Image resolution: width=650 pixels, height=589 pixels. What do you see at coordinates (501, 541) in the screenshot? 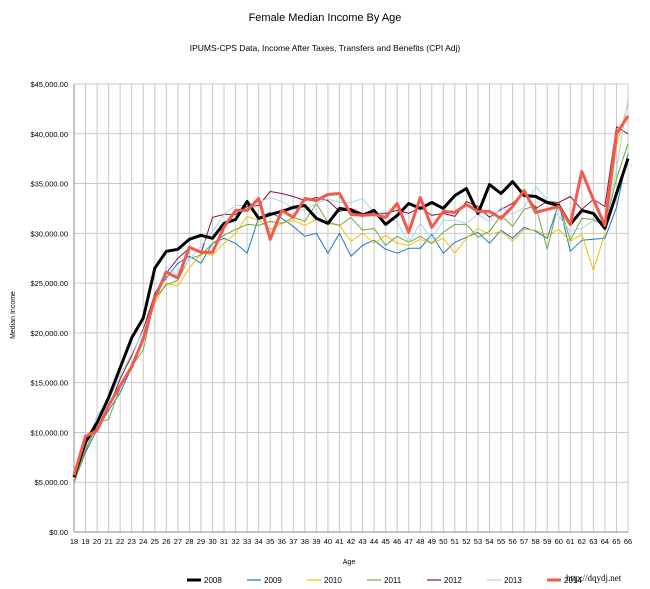
I see `x-tick-label: 55` at bounding box center [501, 541].